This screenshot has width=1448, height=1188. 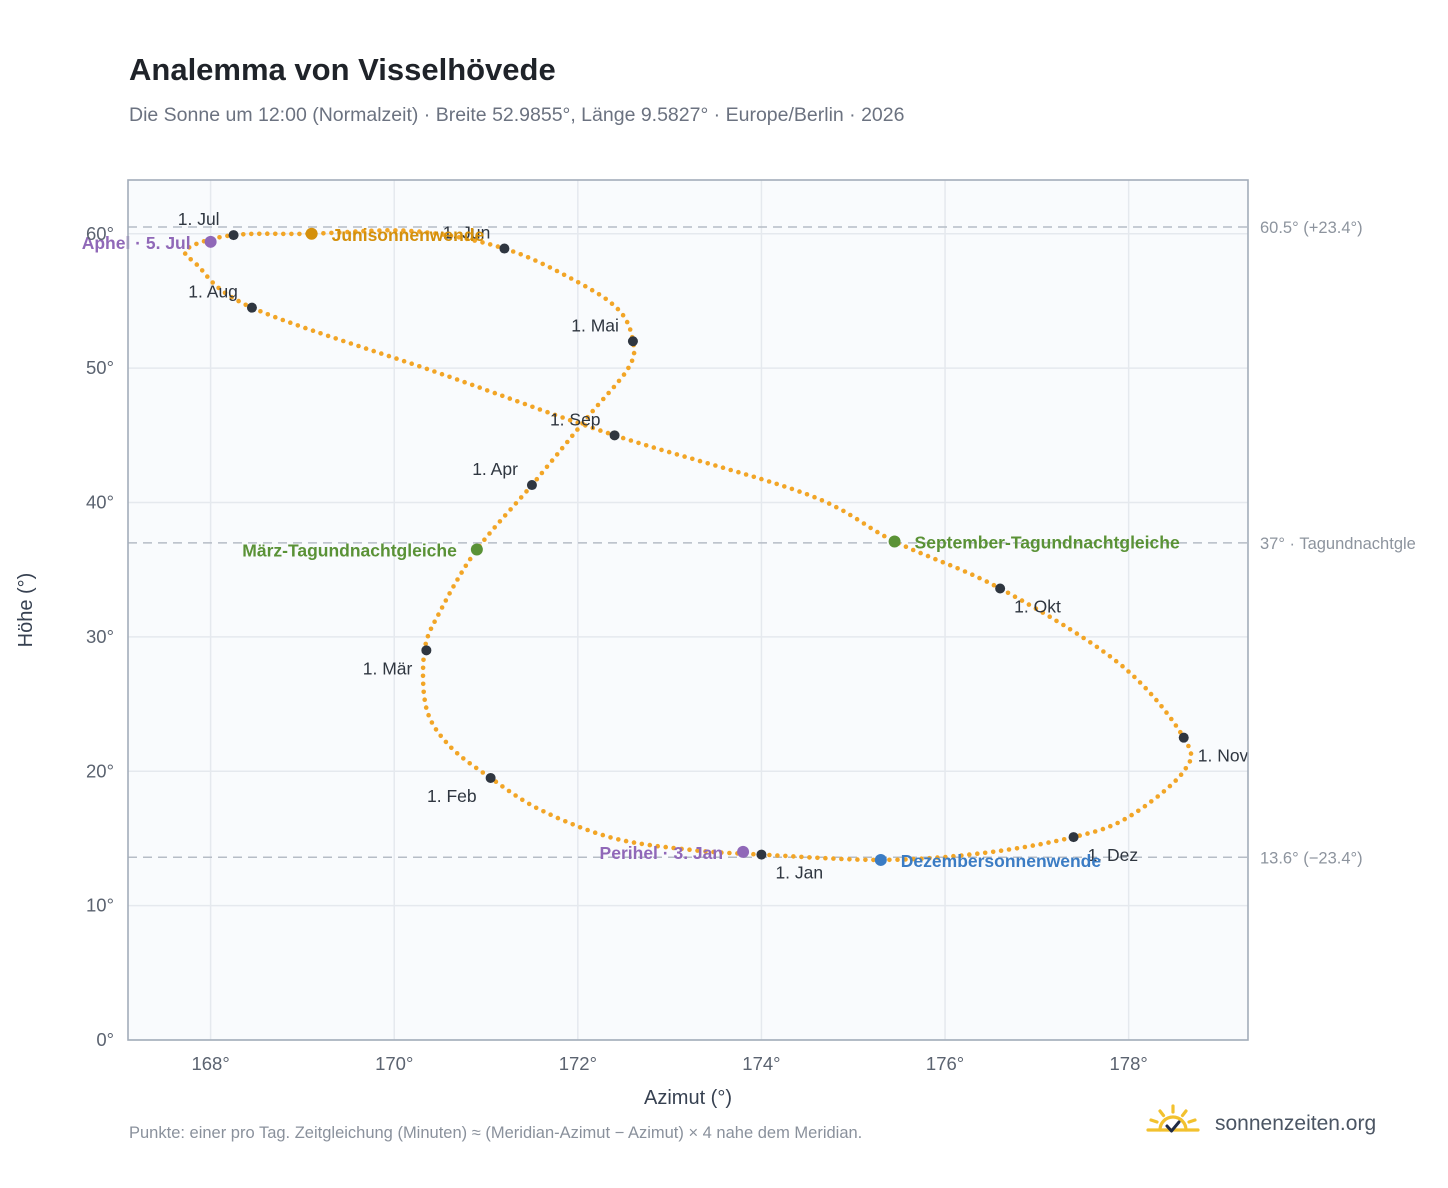 I want to click on x-axis-title: Azimut (°), so click(x=688, y=1098).